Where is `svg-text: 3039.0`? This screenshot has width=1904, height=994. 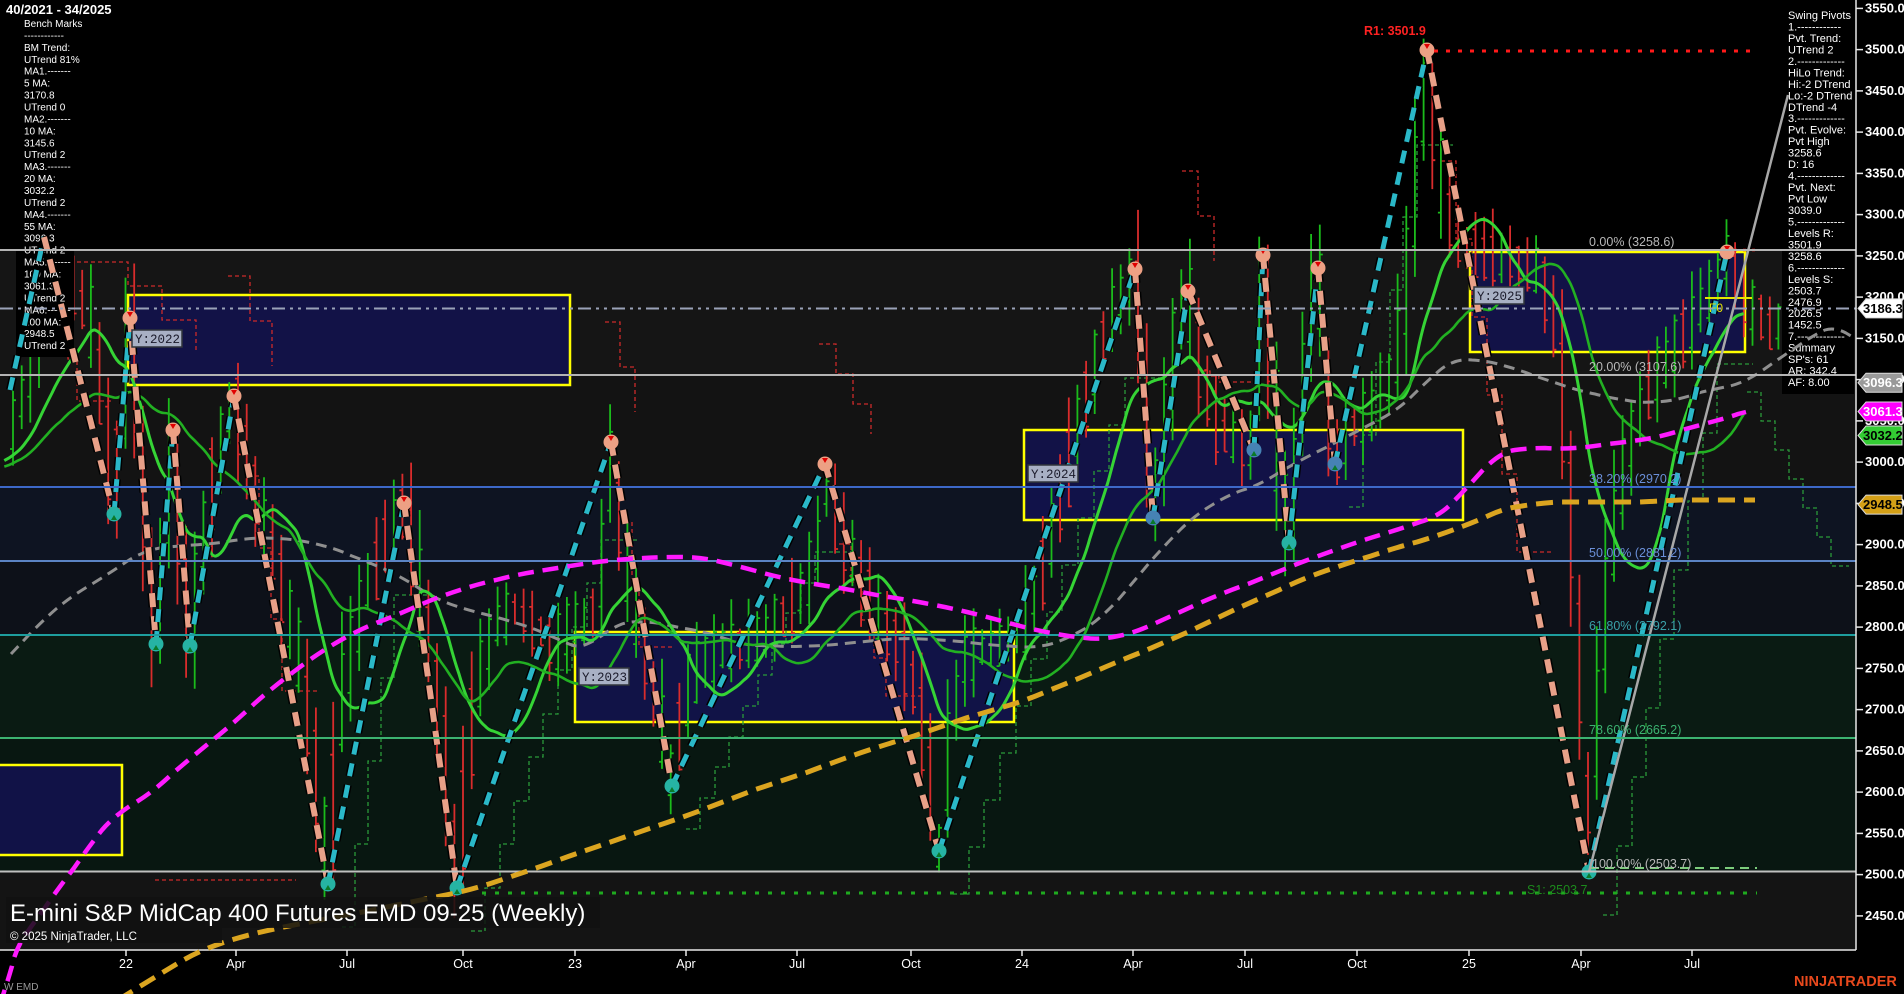
svg-text: 3039.0 is located at coordinates (1805, 211).